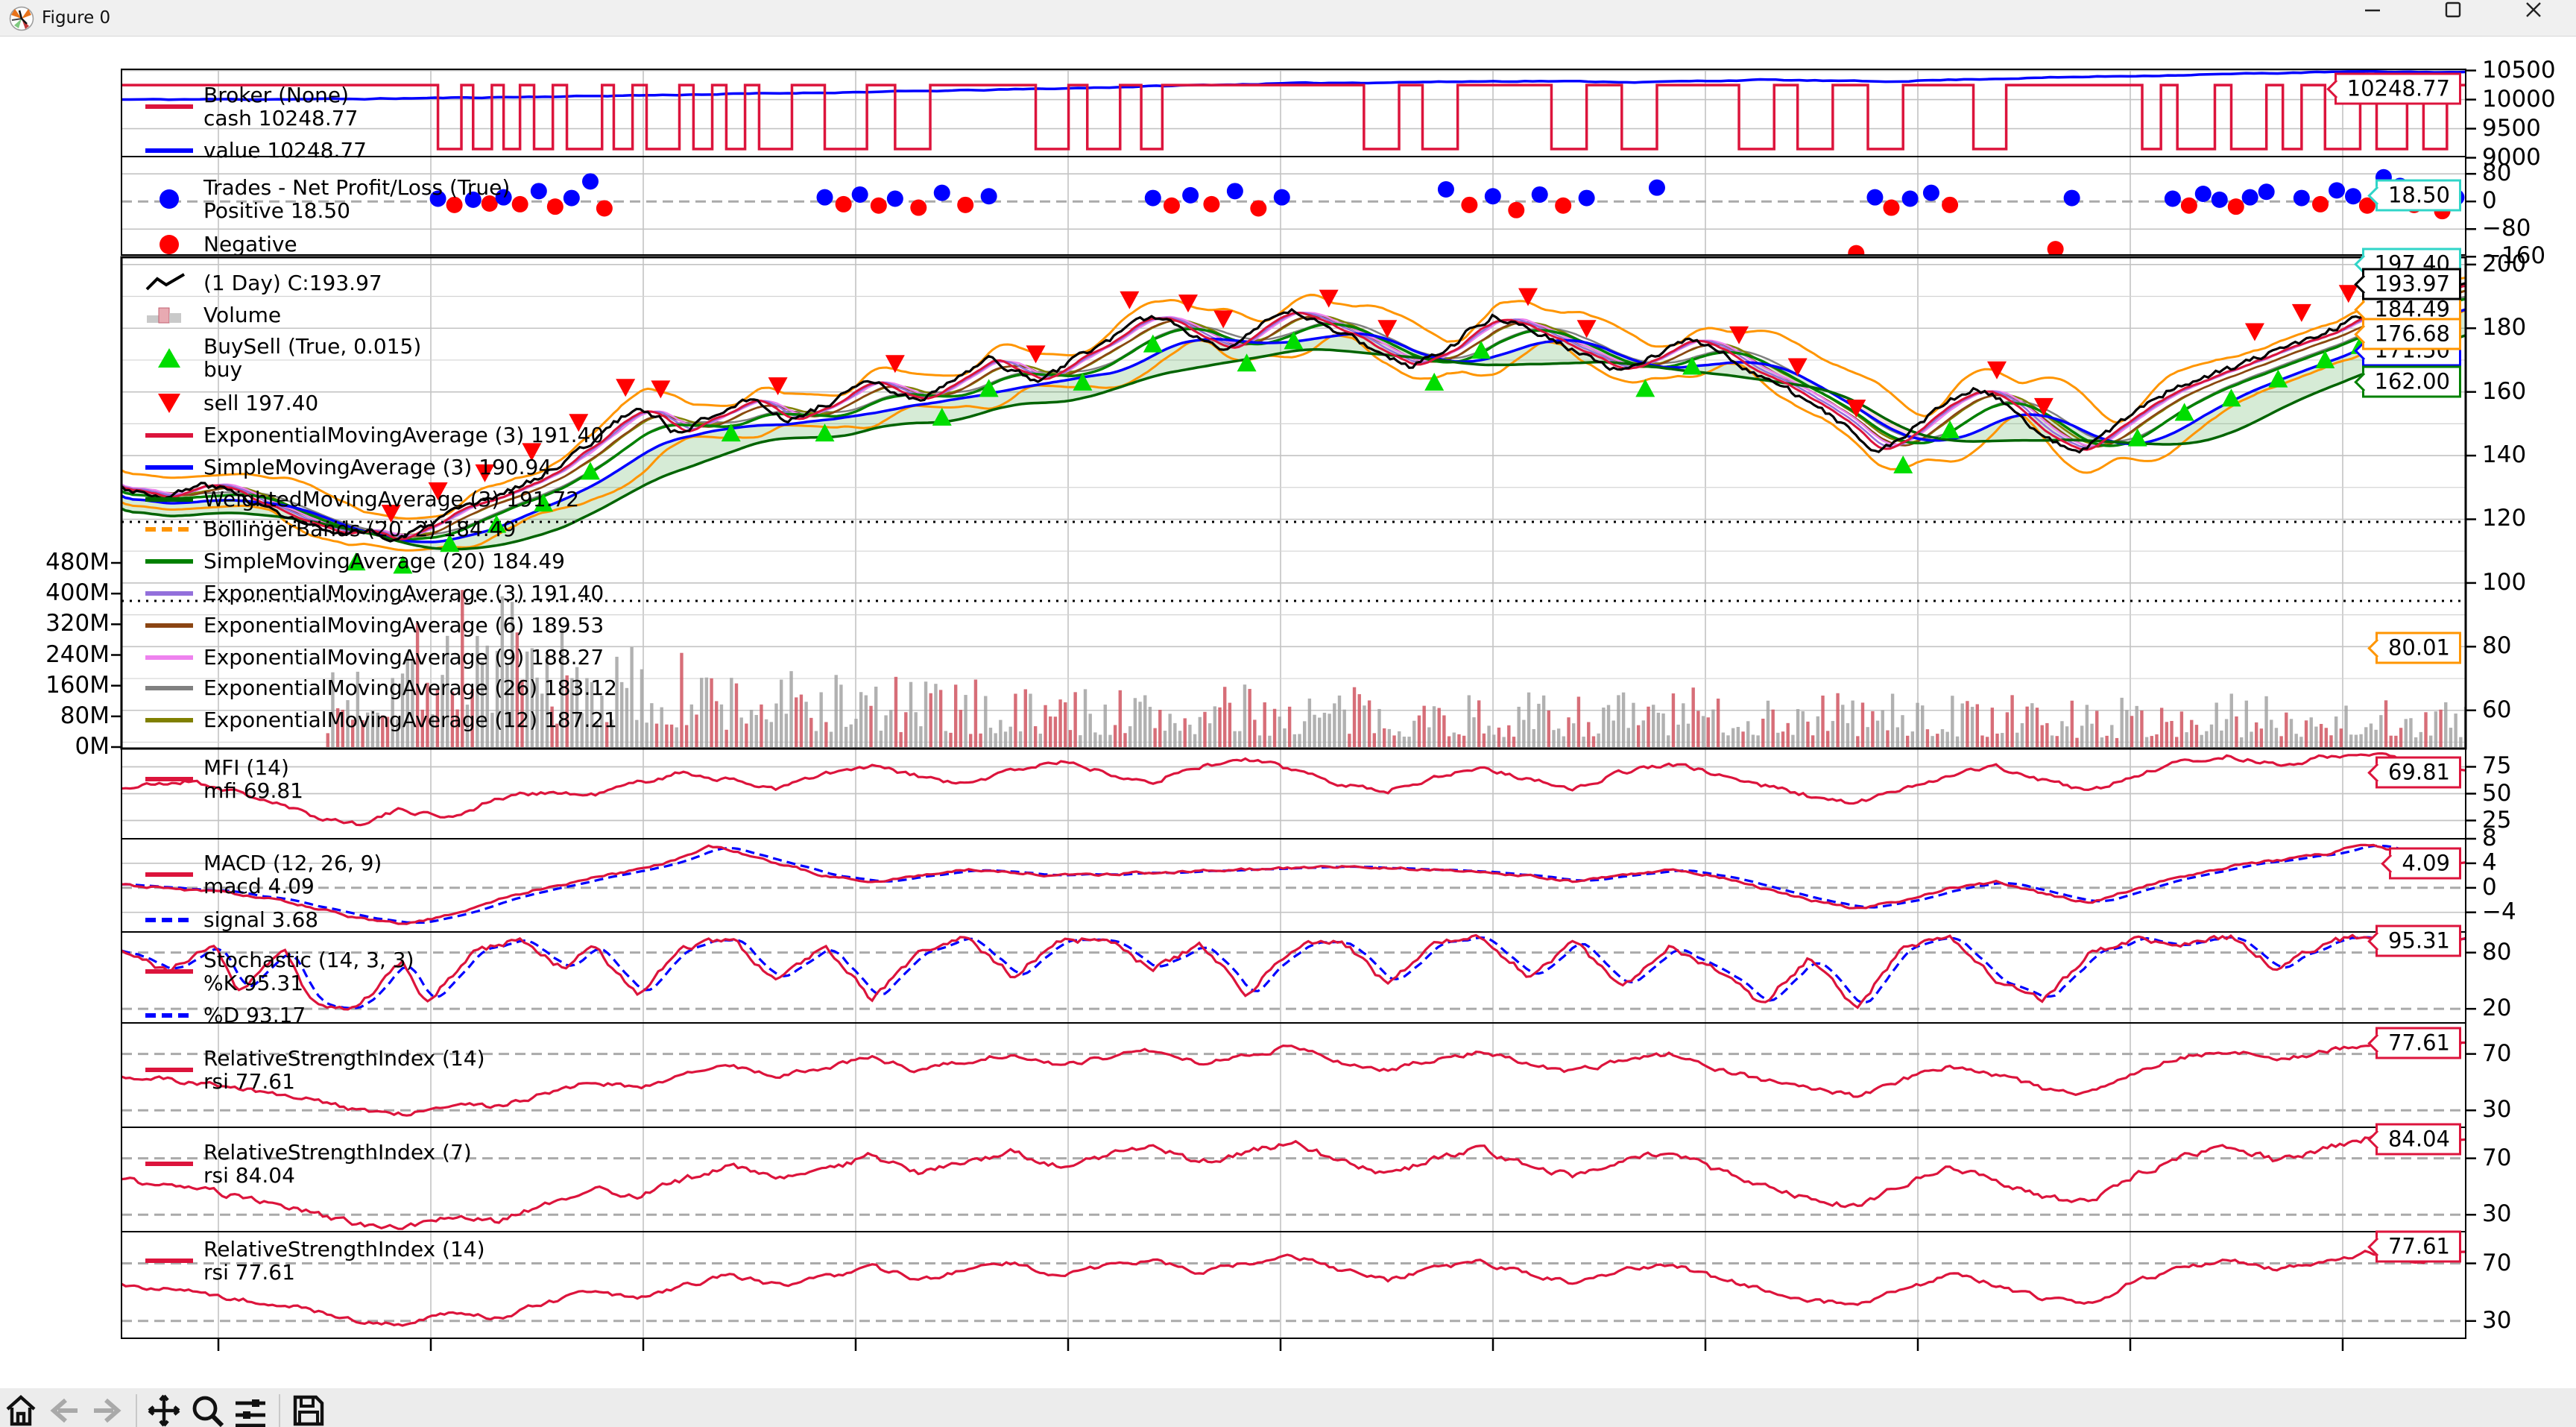  I want to click on legend-buy-marker-icon, so click(169, 358).